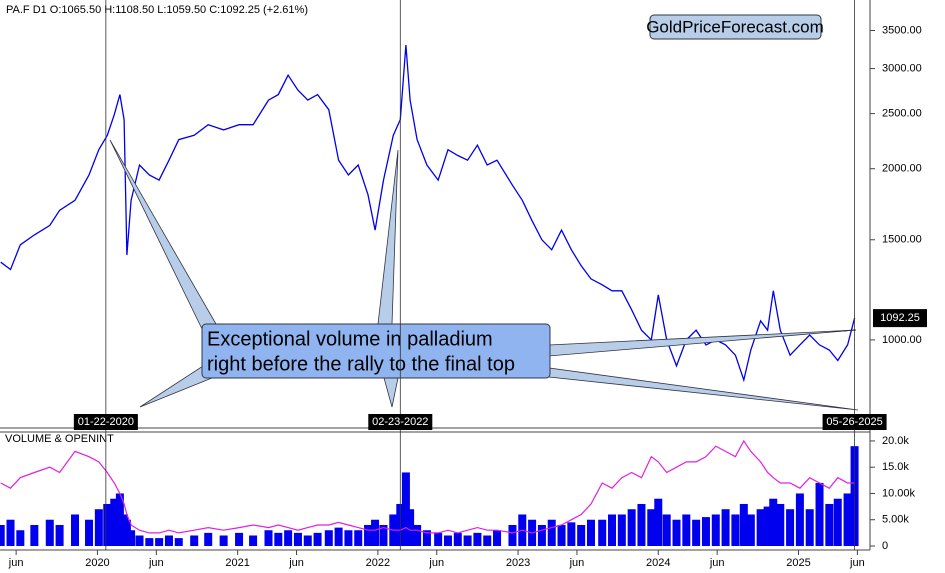 The image size is (945, 573). What do you see at coordinates (902, 169) in the screenshot?
I see `y-tick-label: 2000.00` at bounding box center [902, 169].